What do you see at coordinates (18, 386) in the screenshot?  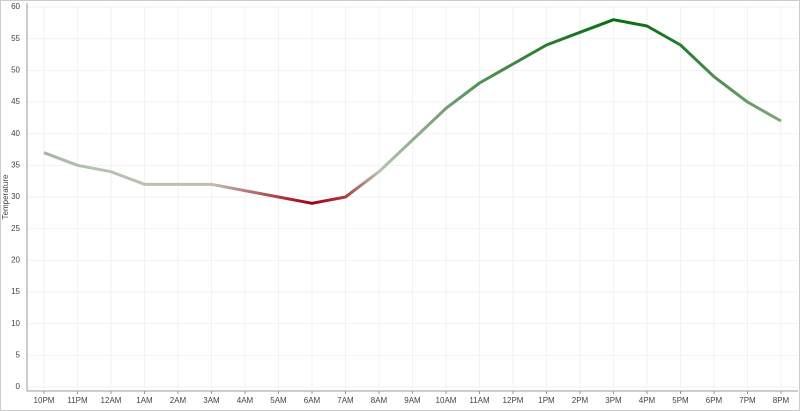 I see `y-tick-label: 0` at bounding box center [18, 386].